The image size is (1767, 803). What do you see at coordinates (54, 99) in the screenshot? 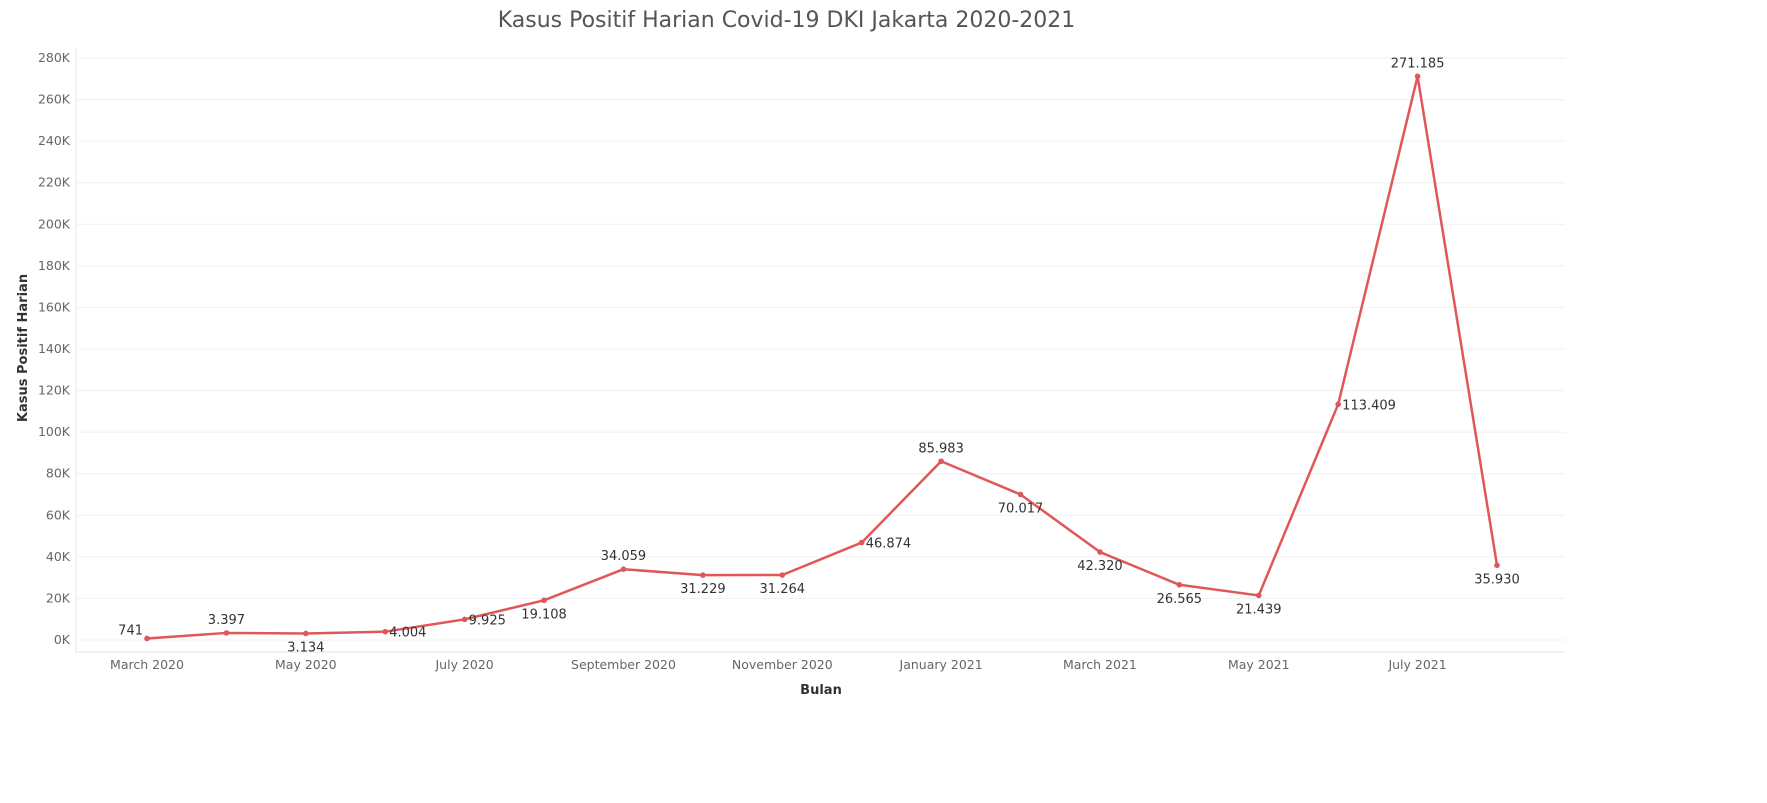
I see `y-tick-label: 260K` at bounding box center [54, 99].